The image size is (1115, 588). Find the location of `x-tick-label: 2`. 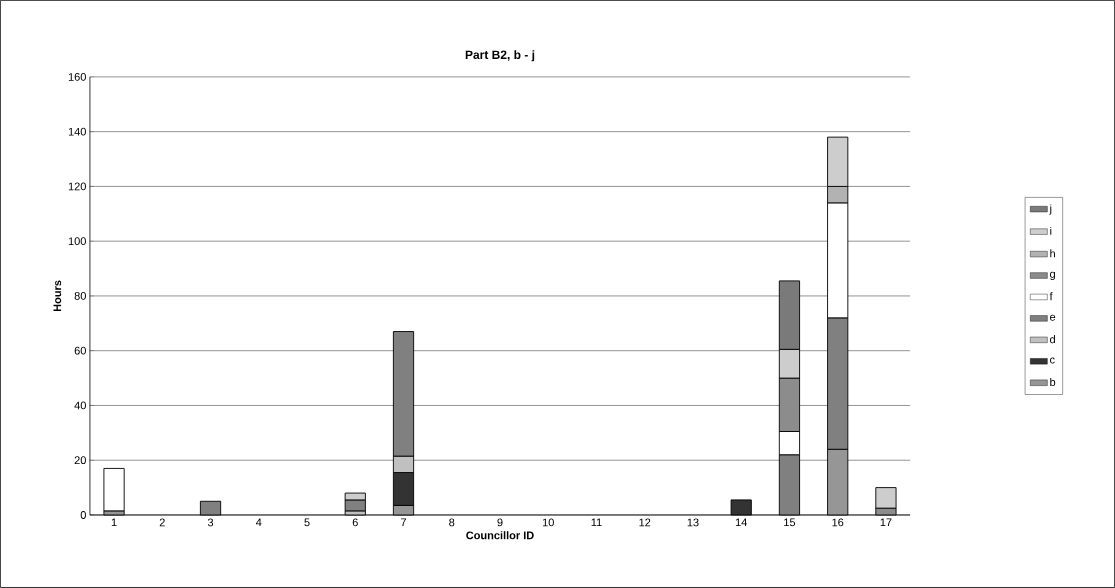

x-tick-label: 2 is located at coordinates (162, 522).